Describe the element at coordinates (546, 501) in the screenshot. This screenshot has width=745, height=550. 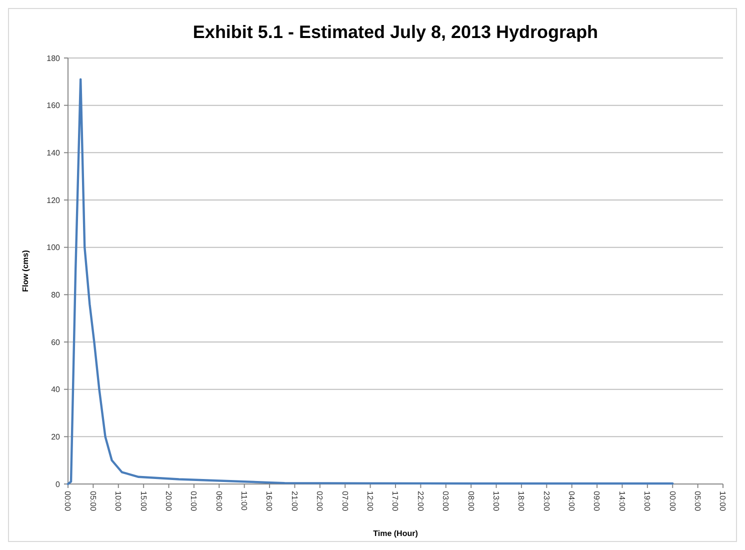
I see `x-tick-label: 23:00` at that location.